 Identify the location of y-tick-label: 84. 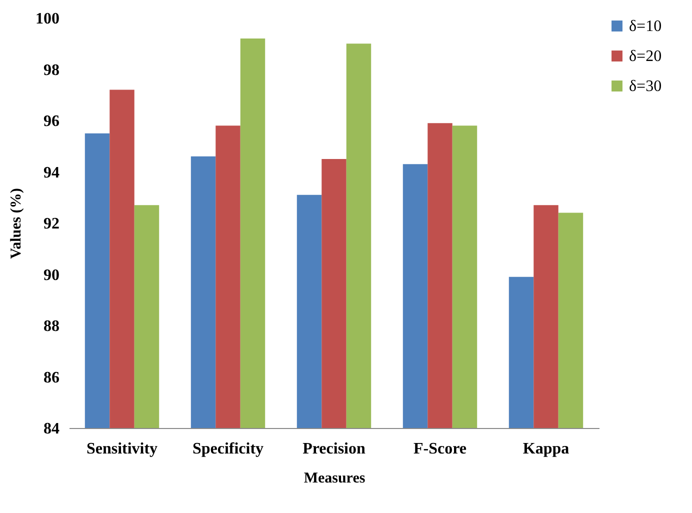
(52, 429).